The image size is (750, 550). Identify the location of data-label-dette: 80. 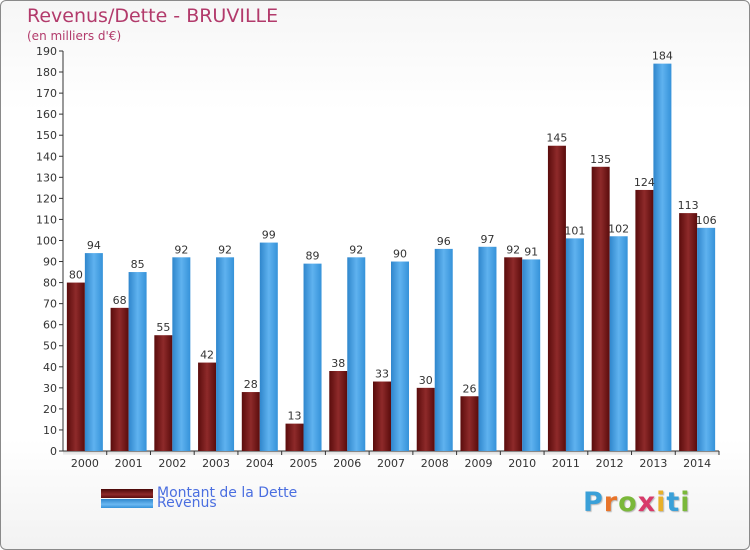
(76, 275).